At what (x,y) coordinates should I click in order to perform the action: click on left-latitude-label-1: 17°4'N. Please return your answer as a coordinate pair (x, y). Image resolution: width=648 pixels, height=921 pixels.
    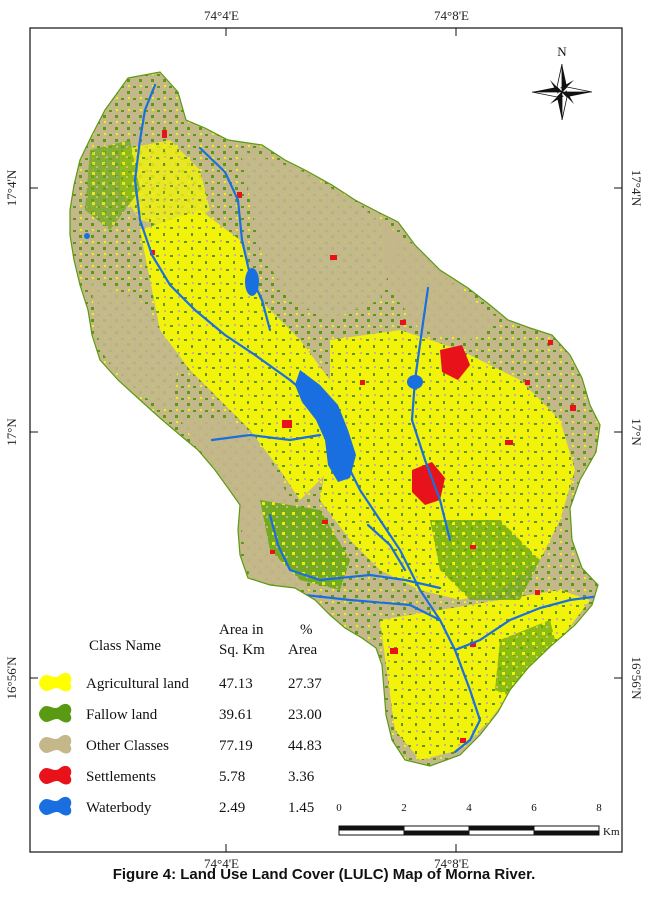
    Looking at the image, I should click on (11, 188).